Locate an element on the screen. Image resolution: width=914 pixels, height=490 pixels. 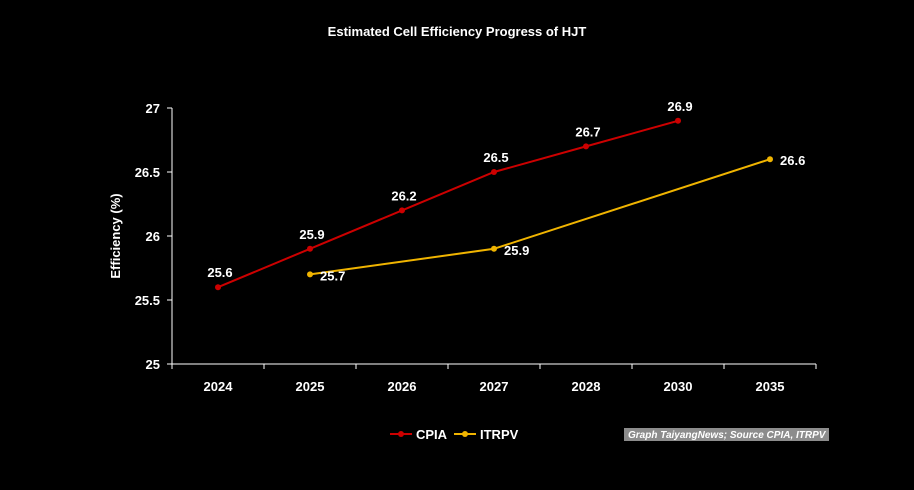
data-label-cpia: 25.9 is located at coordinates (311, 234).